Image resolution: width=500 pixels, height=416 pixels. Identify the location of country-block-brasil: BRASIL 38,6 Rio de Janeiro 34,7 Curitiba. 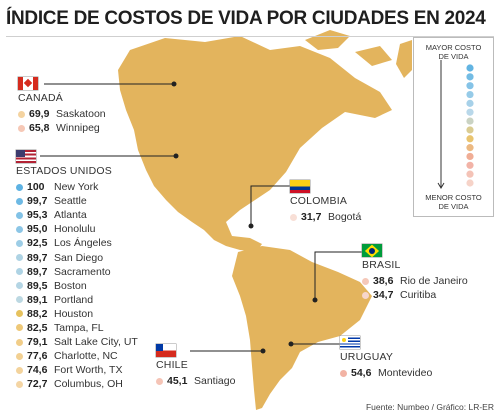
(415, 273).